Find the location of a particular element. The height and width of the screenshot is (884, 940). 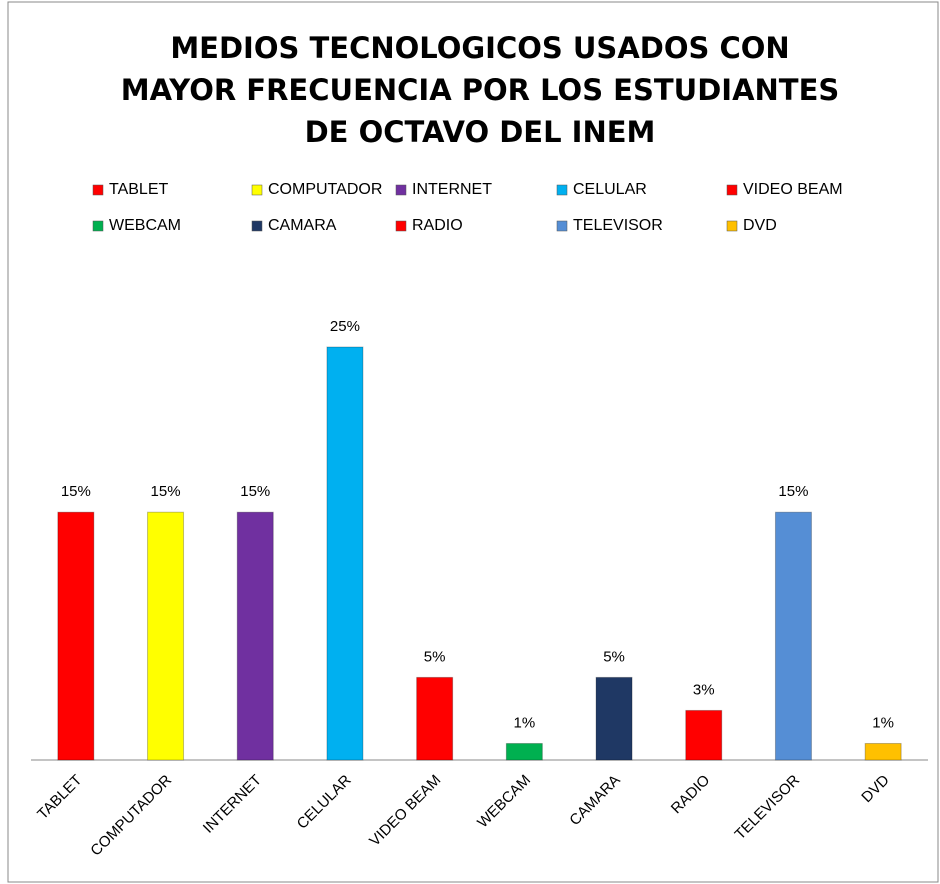

x-tick-label: TELEVISOR is located at coordinates (768, 808).